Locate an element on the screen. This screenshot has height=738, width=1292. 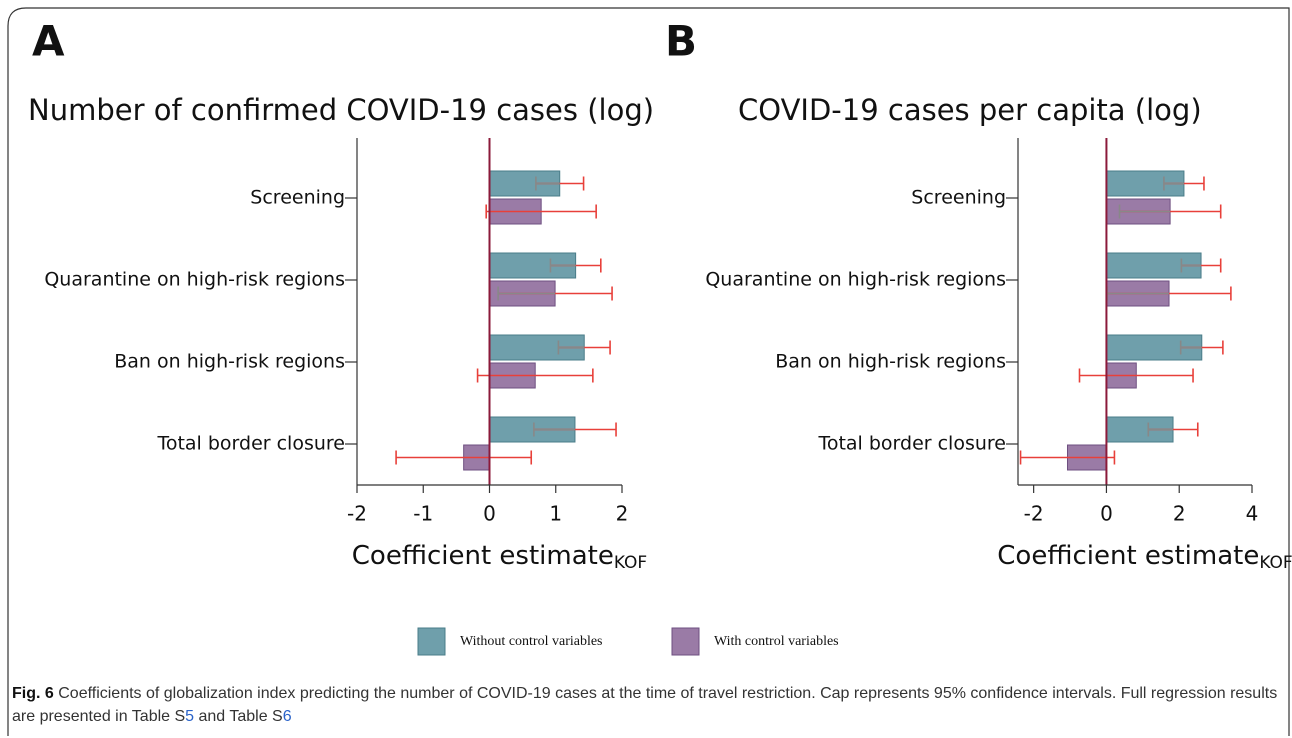
legend-label: With control variables is located at coordinates (776, 641).